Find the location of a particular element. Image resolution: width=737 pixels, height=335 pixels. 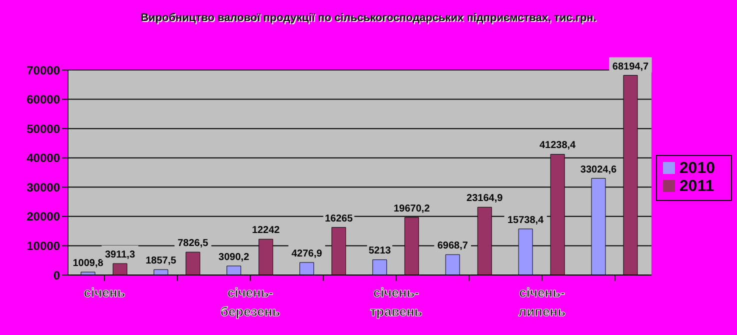

legend-label: 2010 is located at coordinates (697, 168).